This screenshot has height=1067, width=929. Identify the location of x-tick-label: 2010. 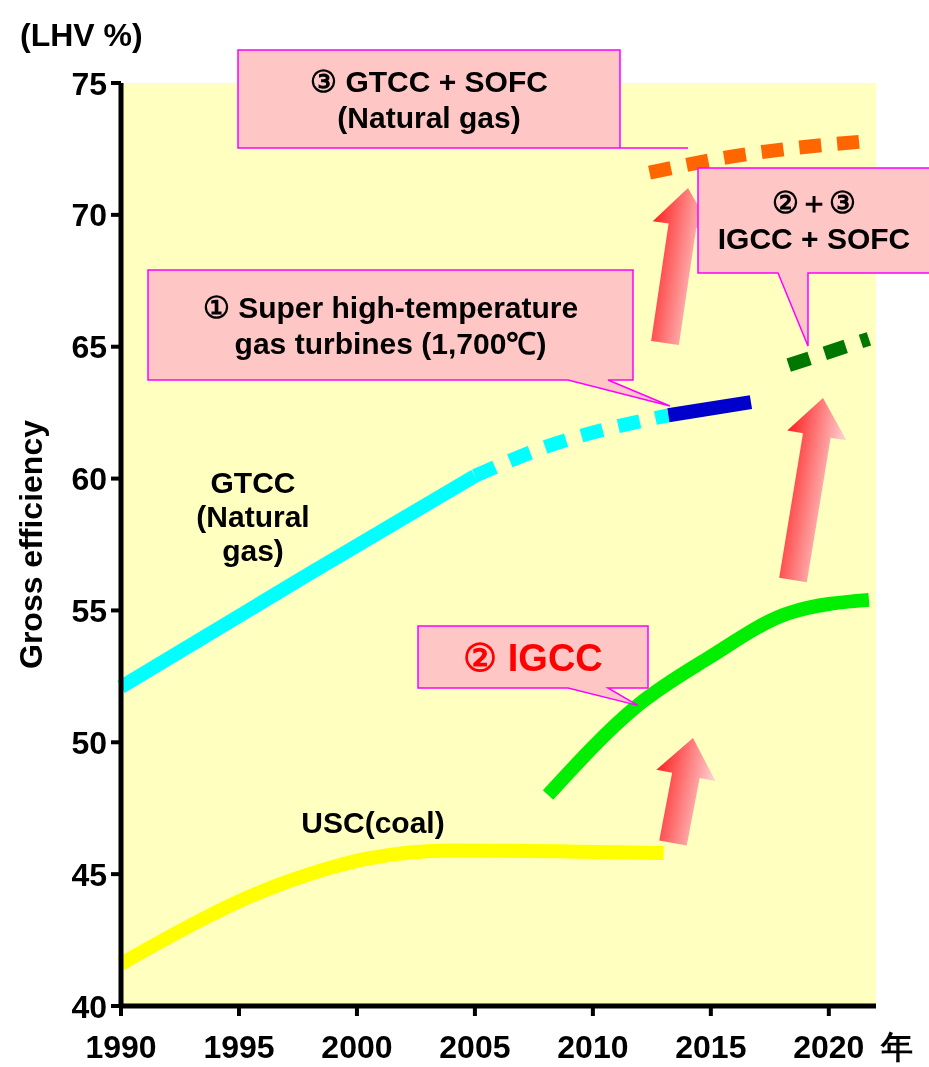
(593, 1047).